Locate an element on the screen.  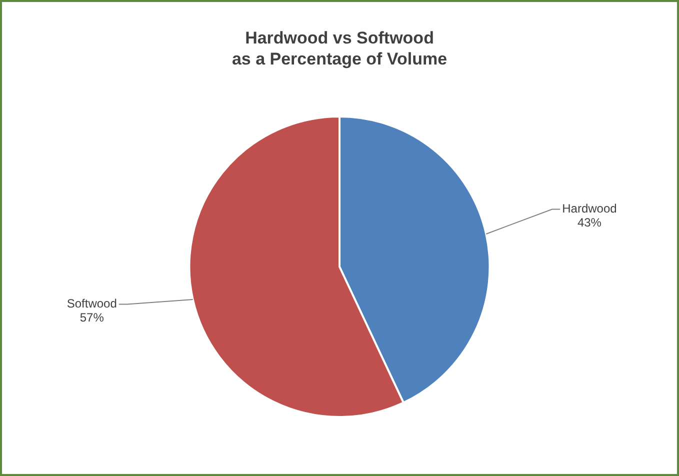
slice-label: Softwood is located at coordinates (91, 303).